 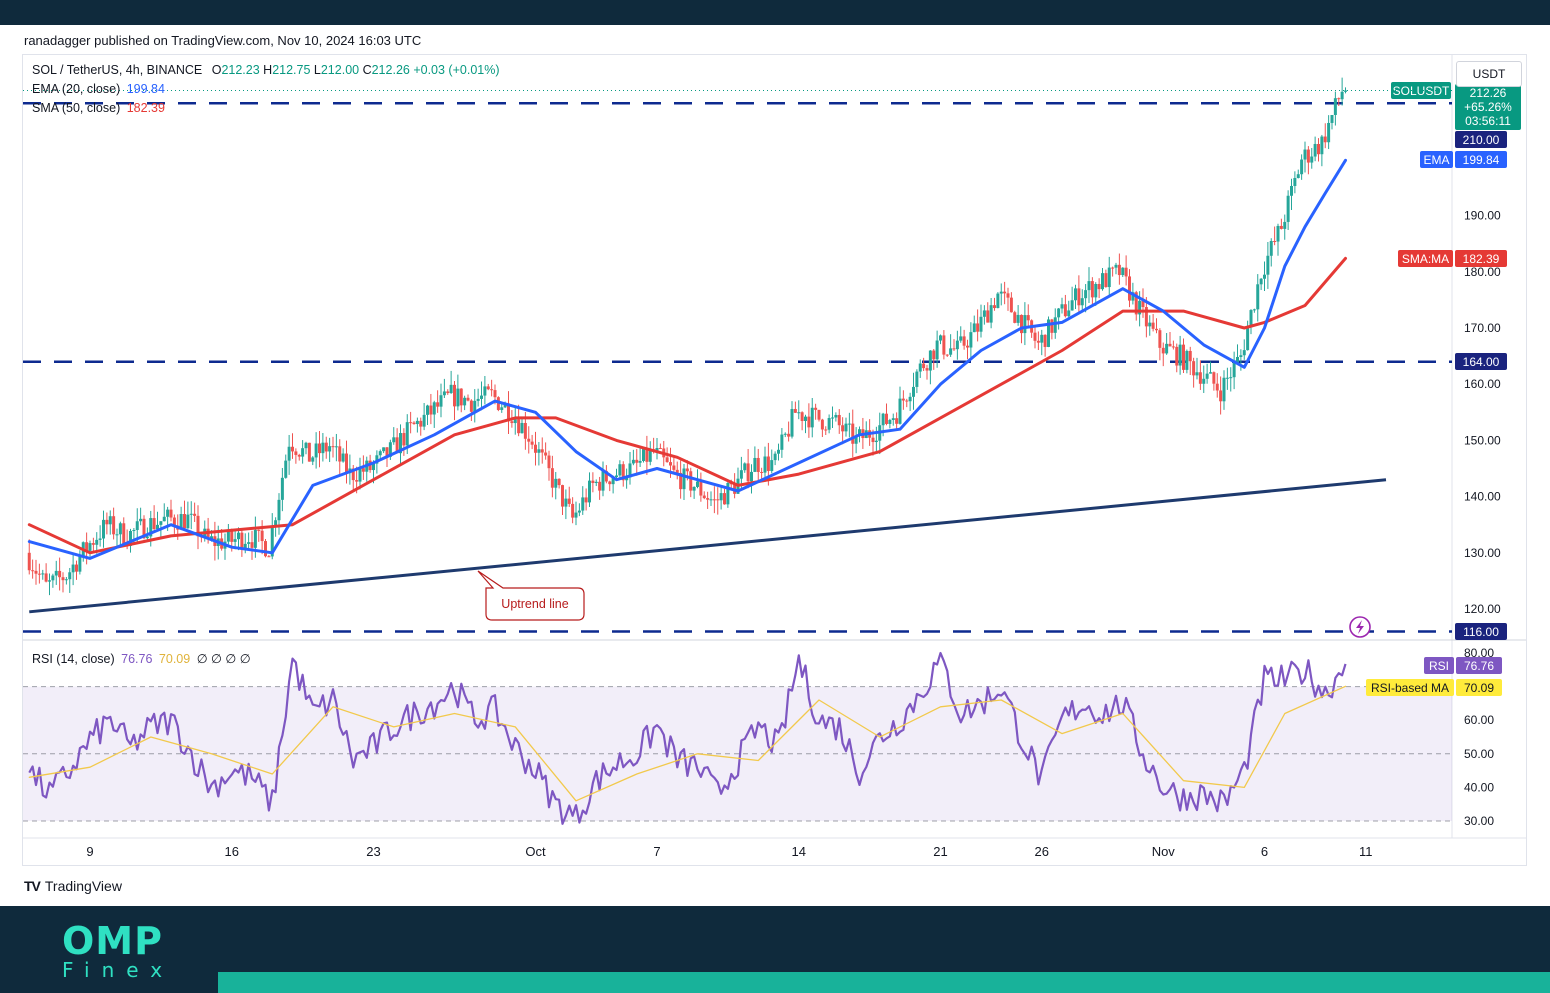 I want to click on legend-l-label: L, so click(x=317, y=70).